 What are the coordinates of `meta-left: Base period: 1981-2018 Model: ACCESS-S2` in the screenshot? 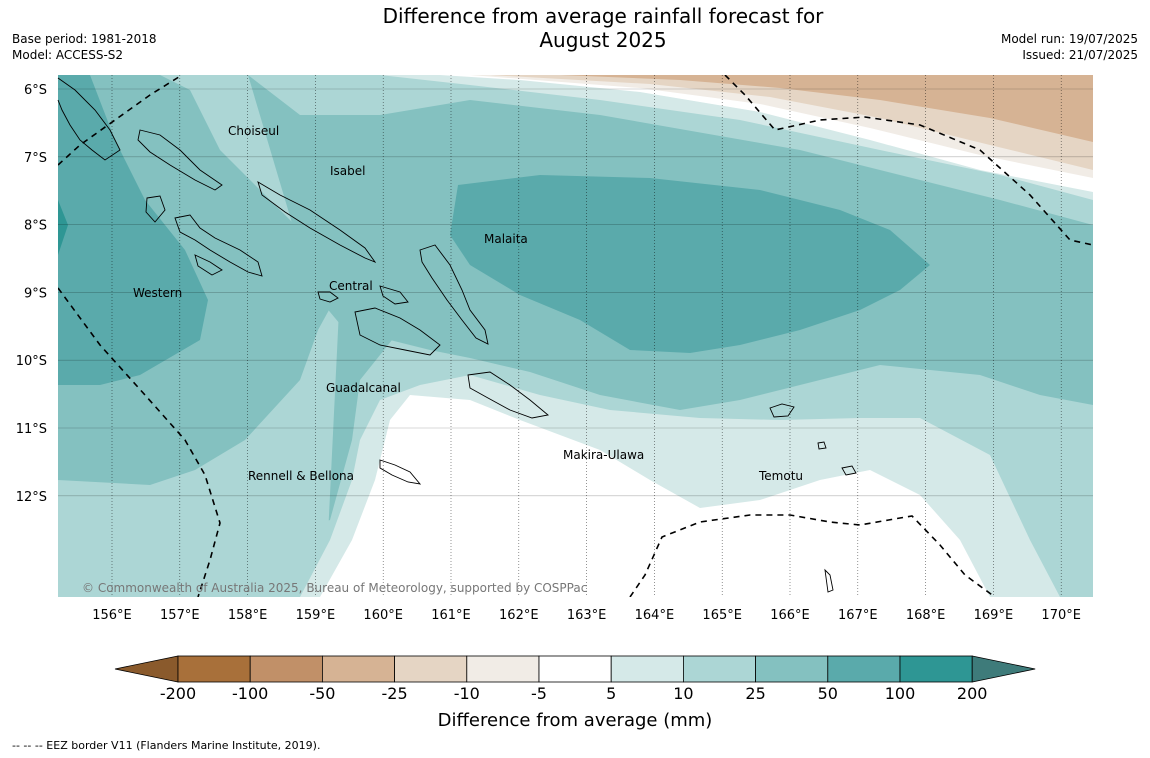 It's located at (84, 47).